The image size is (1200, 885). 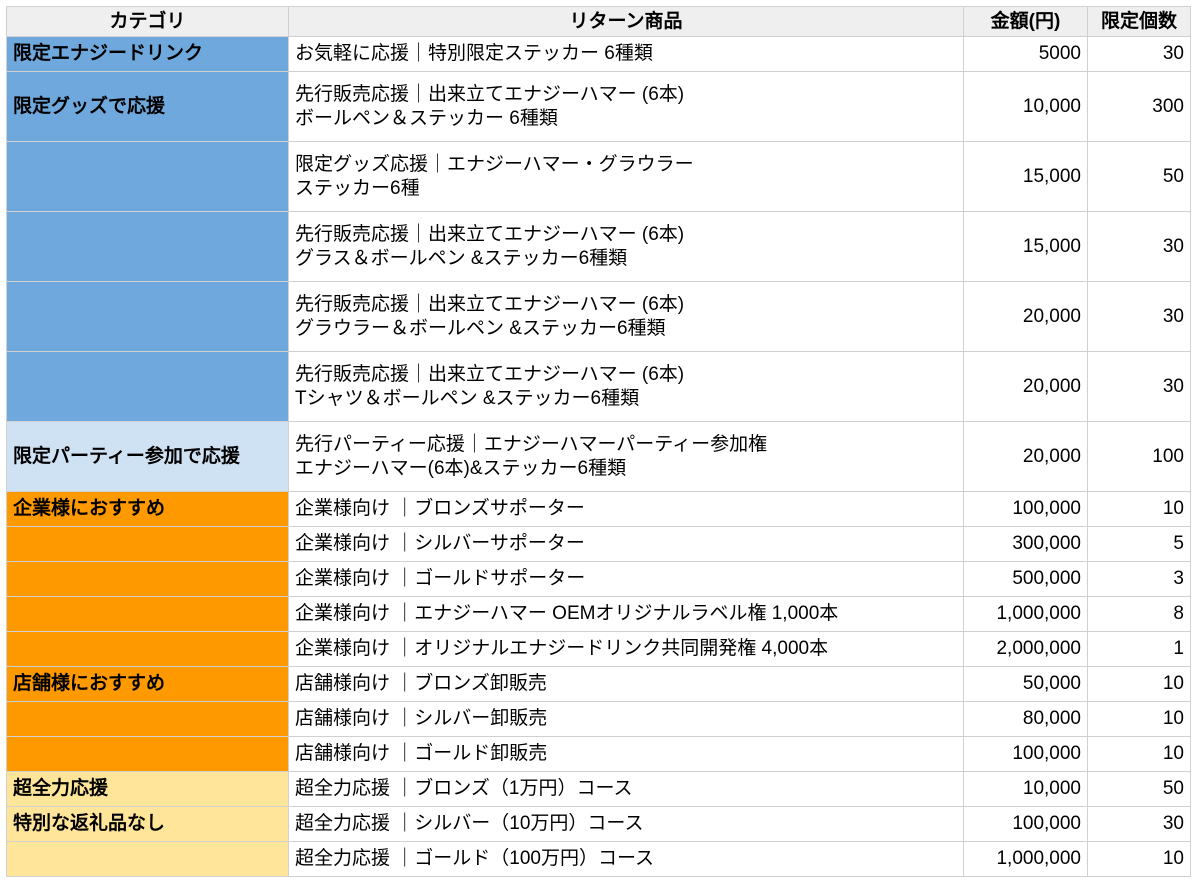 I want to click on limit-cell: 50, so click(x=1139, y=176).